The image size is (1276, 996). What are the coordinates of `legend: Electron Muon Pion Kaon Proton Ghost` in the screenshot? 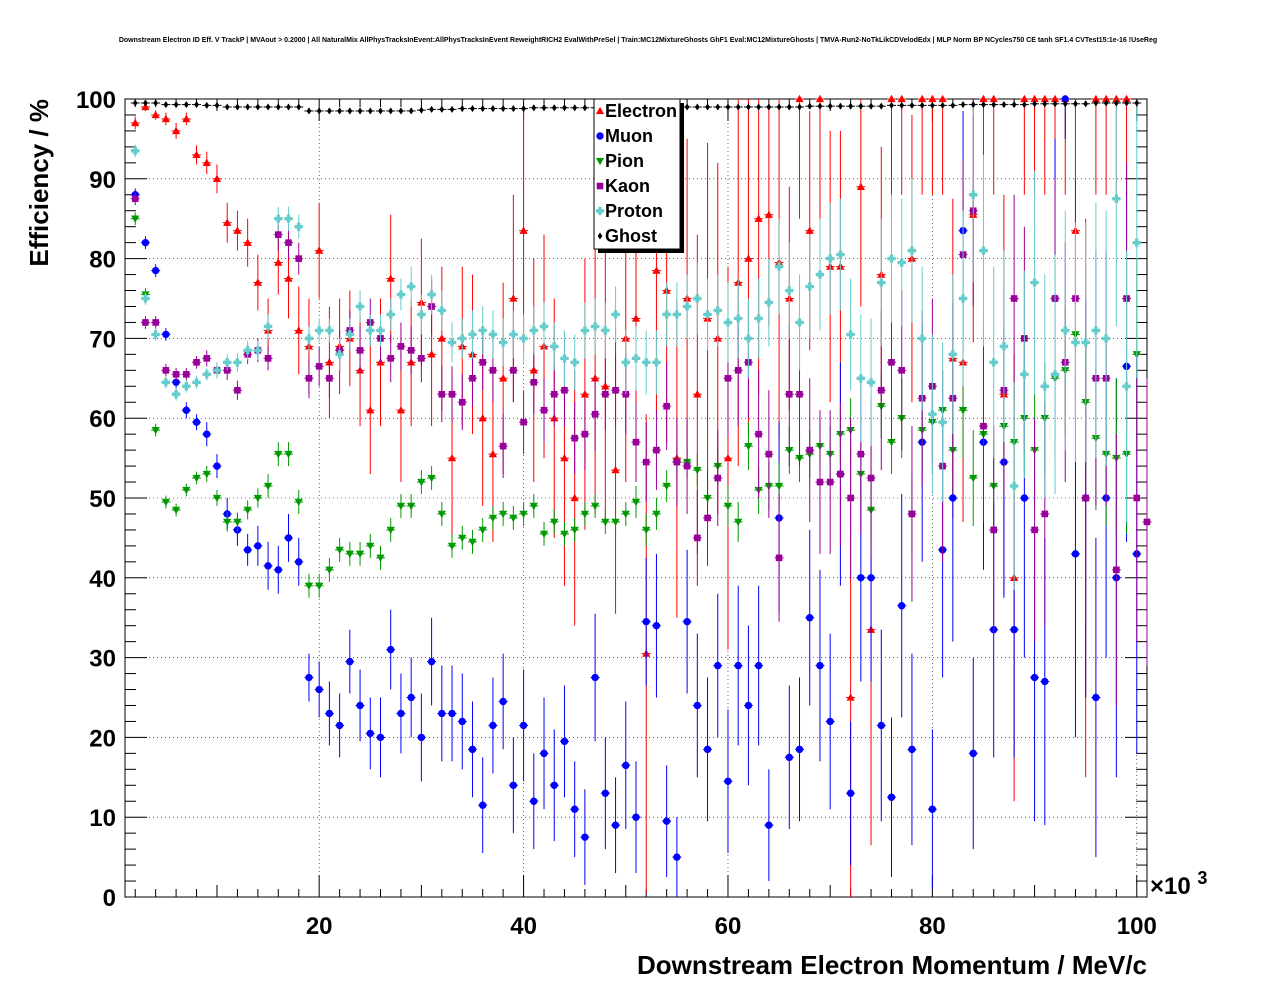 It's located at (638, 175).